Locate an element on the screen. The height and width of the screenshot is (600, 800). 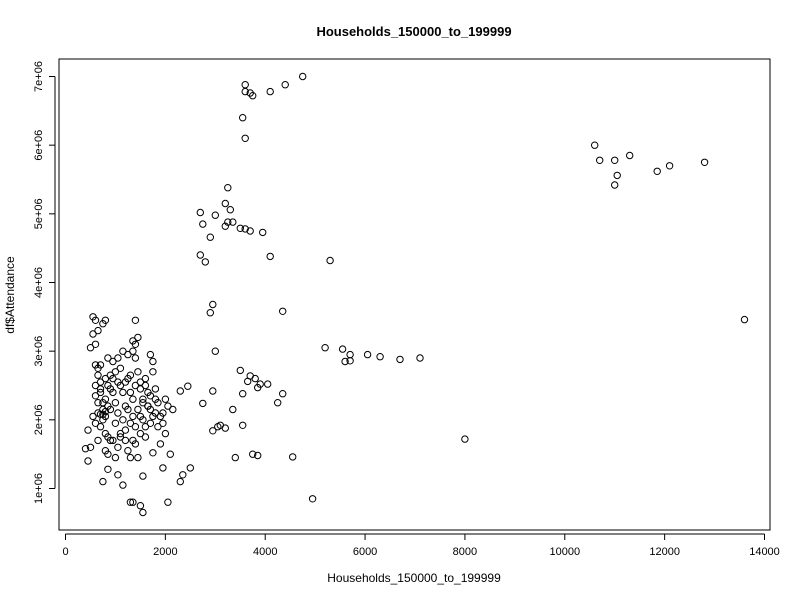
x-tick-label: 8000 is located at coordinates (465, 552).